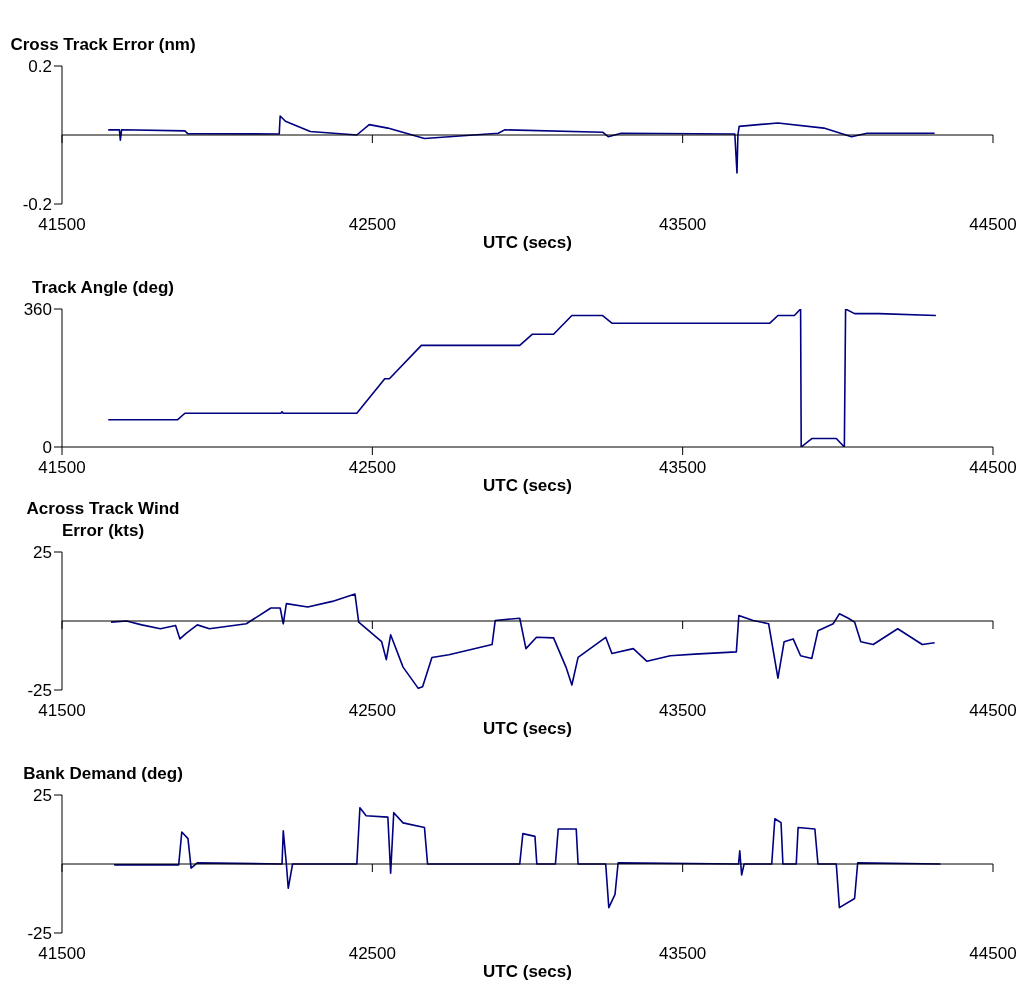 This screenshot has width=1031, height=989. What do you see at coordinates (103, 774) in the screenshot?
I see `y-axis-title: Bank Demand (deg)` at bounding box center [103, 774].